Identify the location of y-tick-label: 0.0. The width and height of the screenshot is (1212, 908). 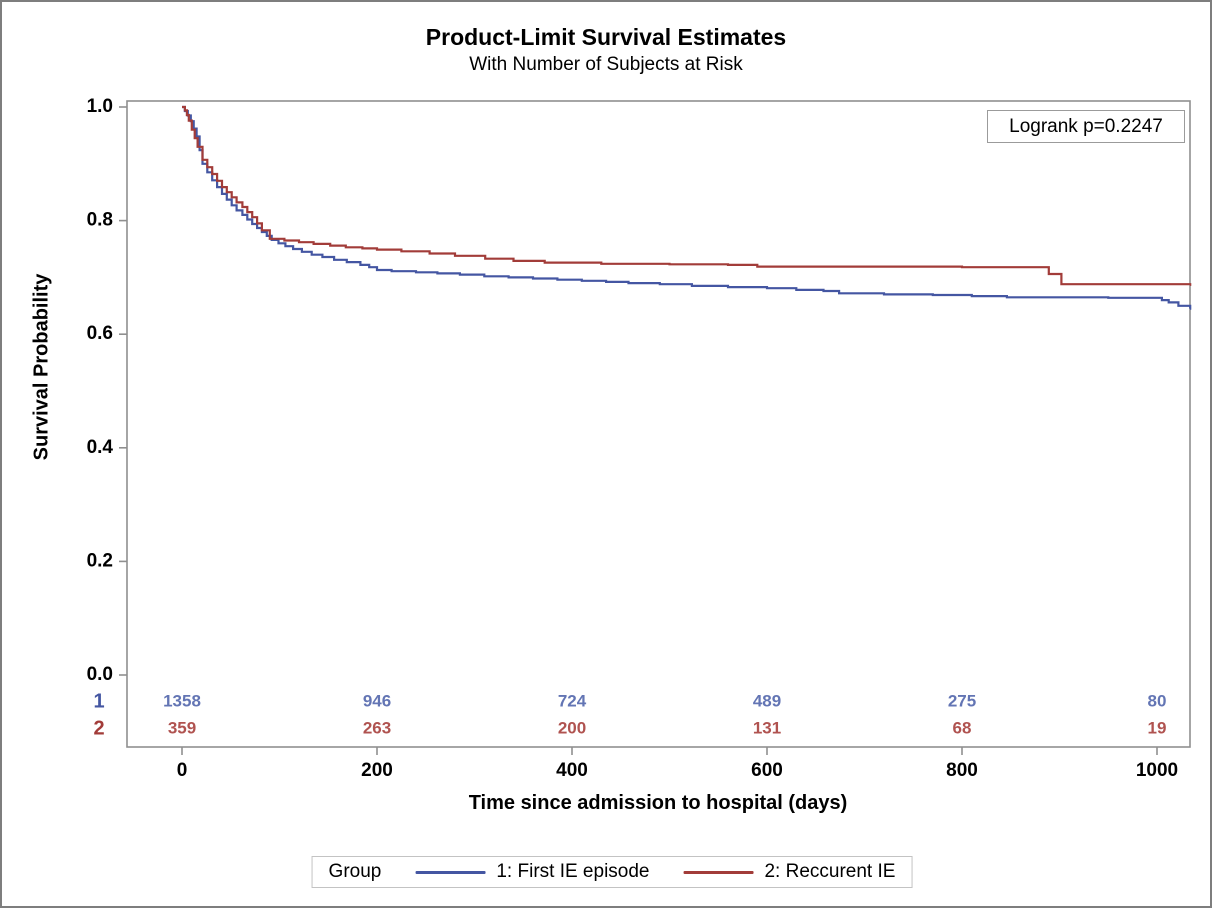
(100, 674).